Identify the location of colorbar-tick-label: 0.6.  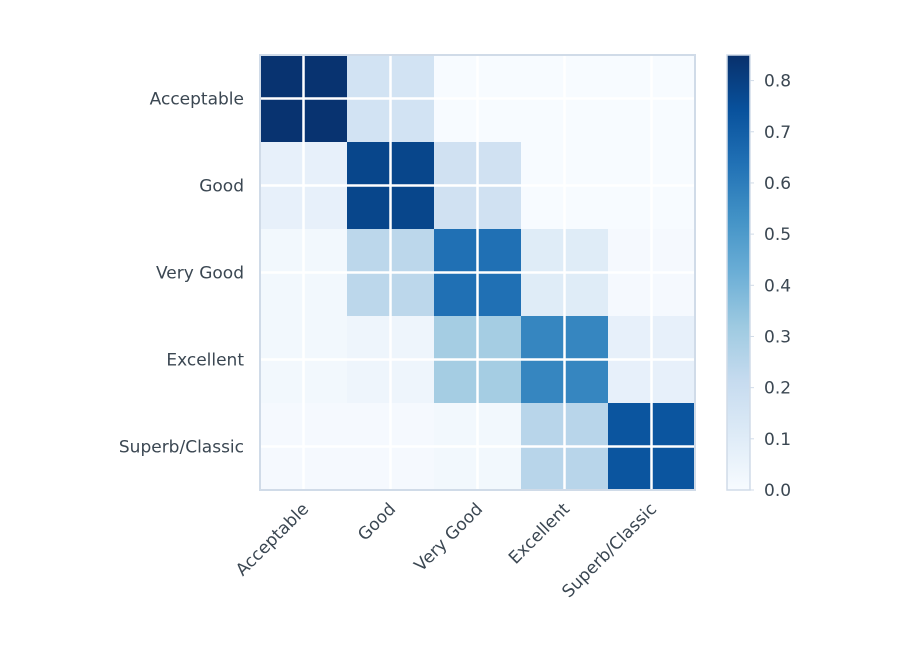
(777, 184).